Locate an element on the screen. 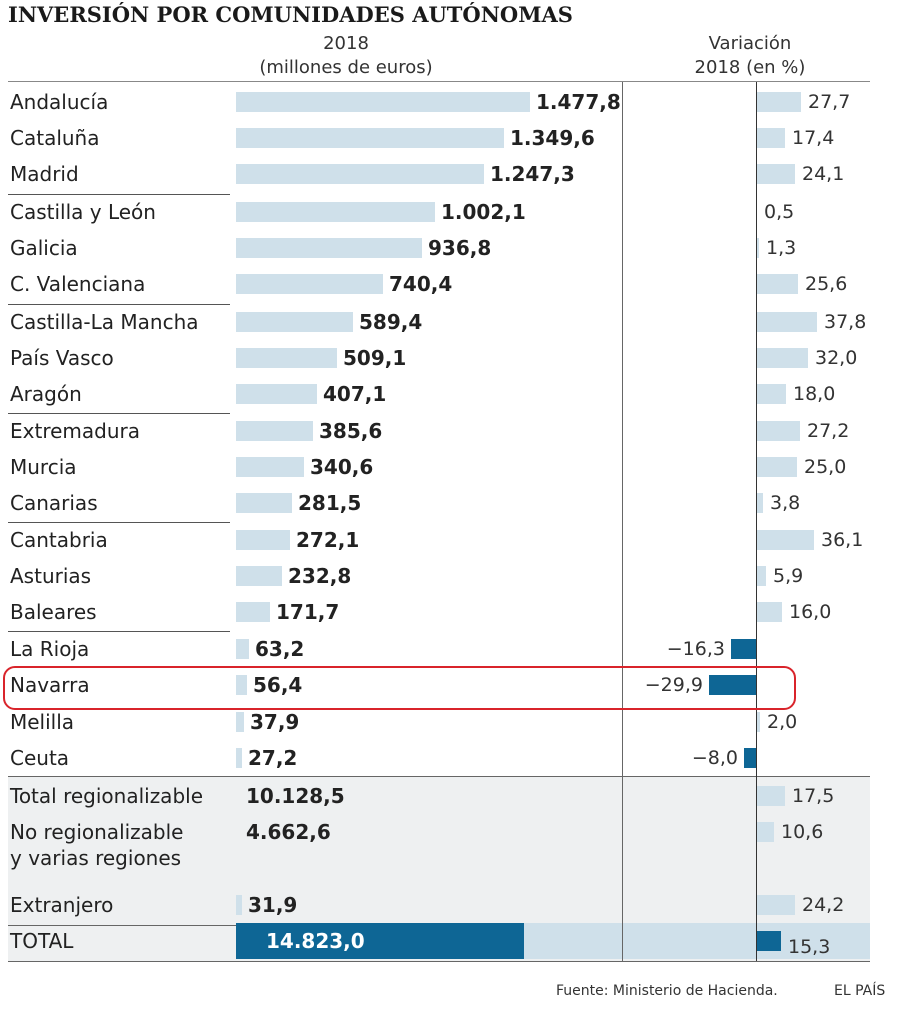  variation-bar-la-rioja is located at coordinates (744, 649).